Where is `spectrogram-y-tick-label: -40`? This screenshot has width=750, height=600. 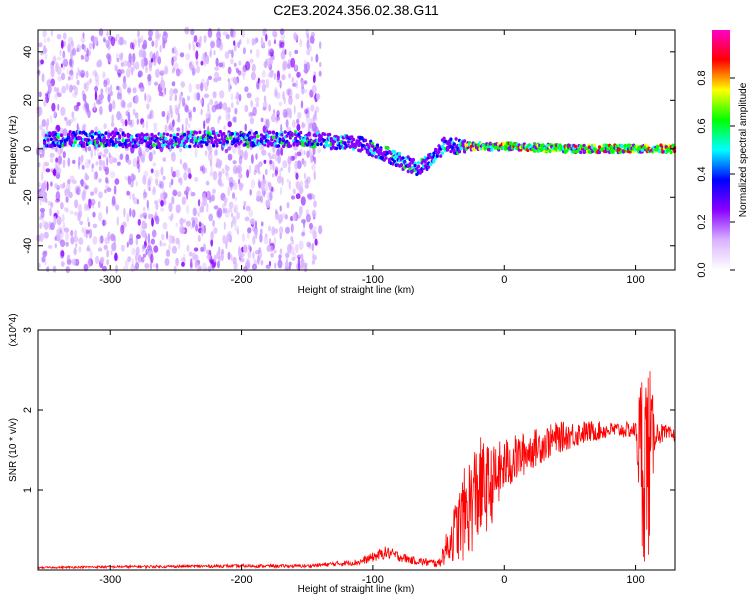 spectrogram-y-tick-label: -40 is located at coordinates (28, 246).